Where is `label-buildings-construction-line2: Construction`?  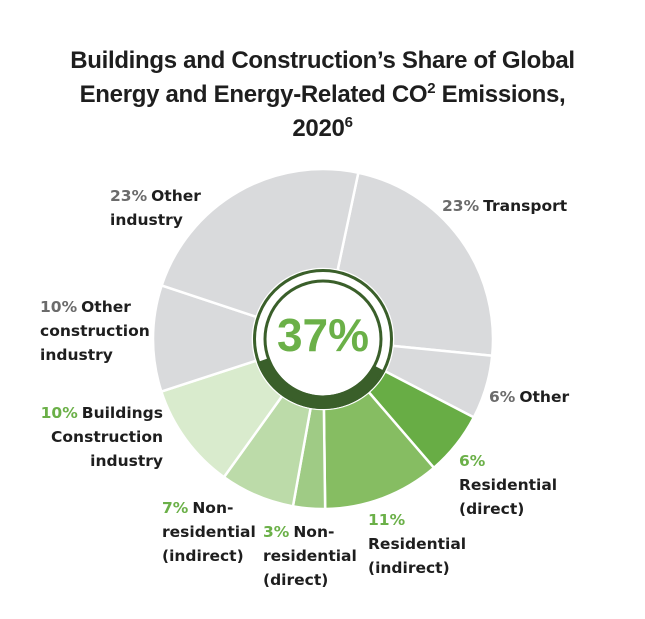
label-buildings-construction-line2: Construction is located at coordinates (107, 437).